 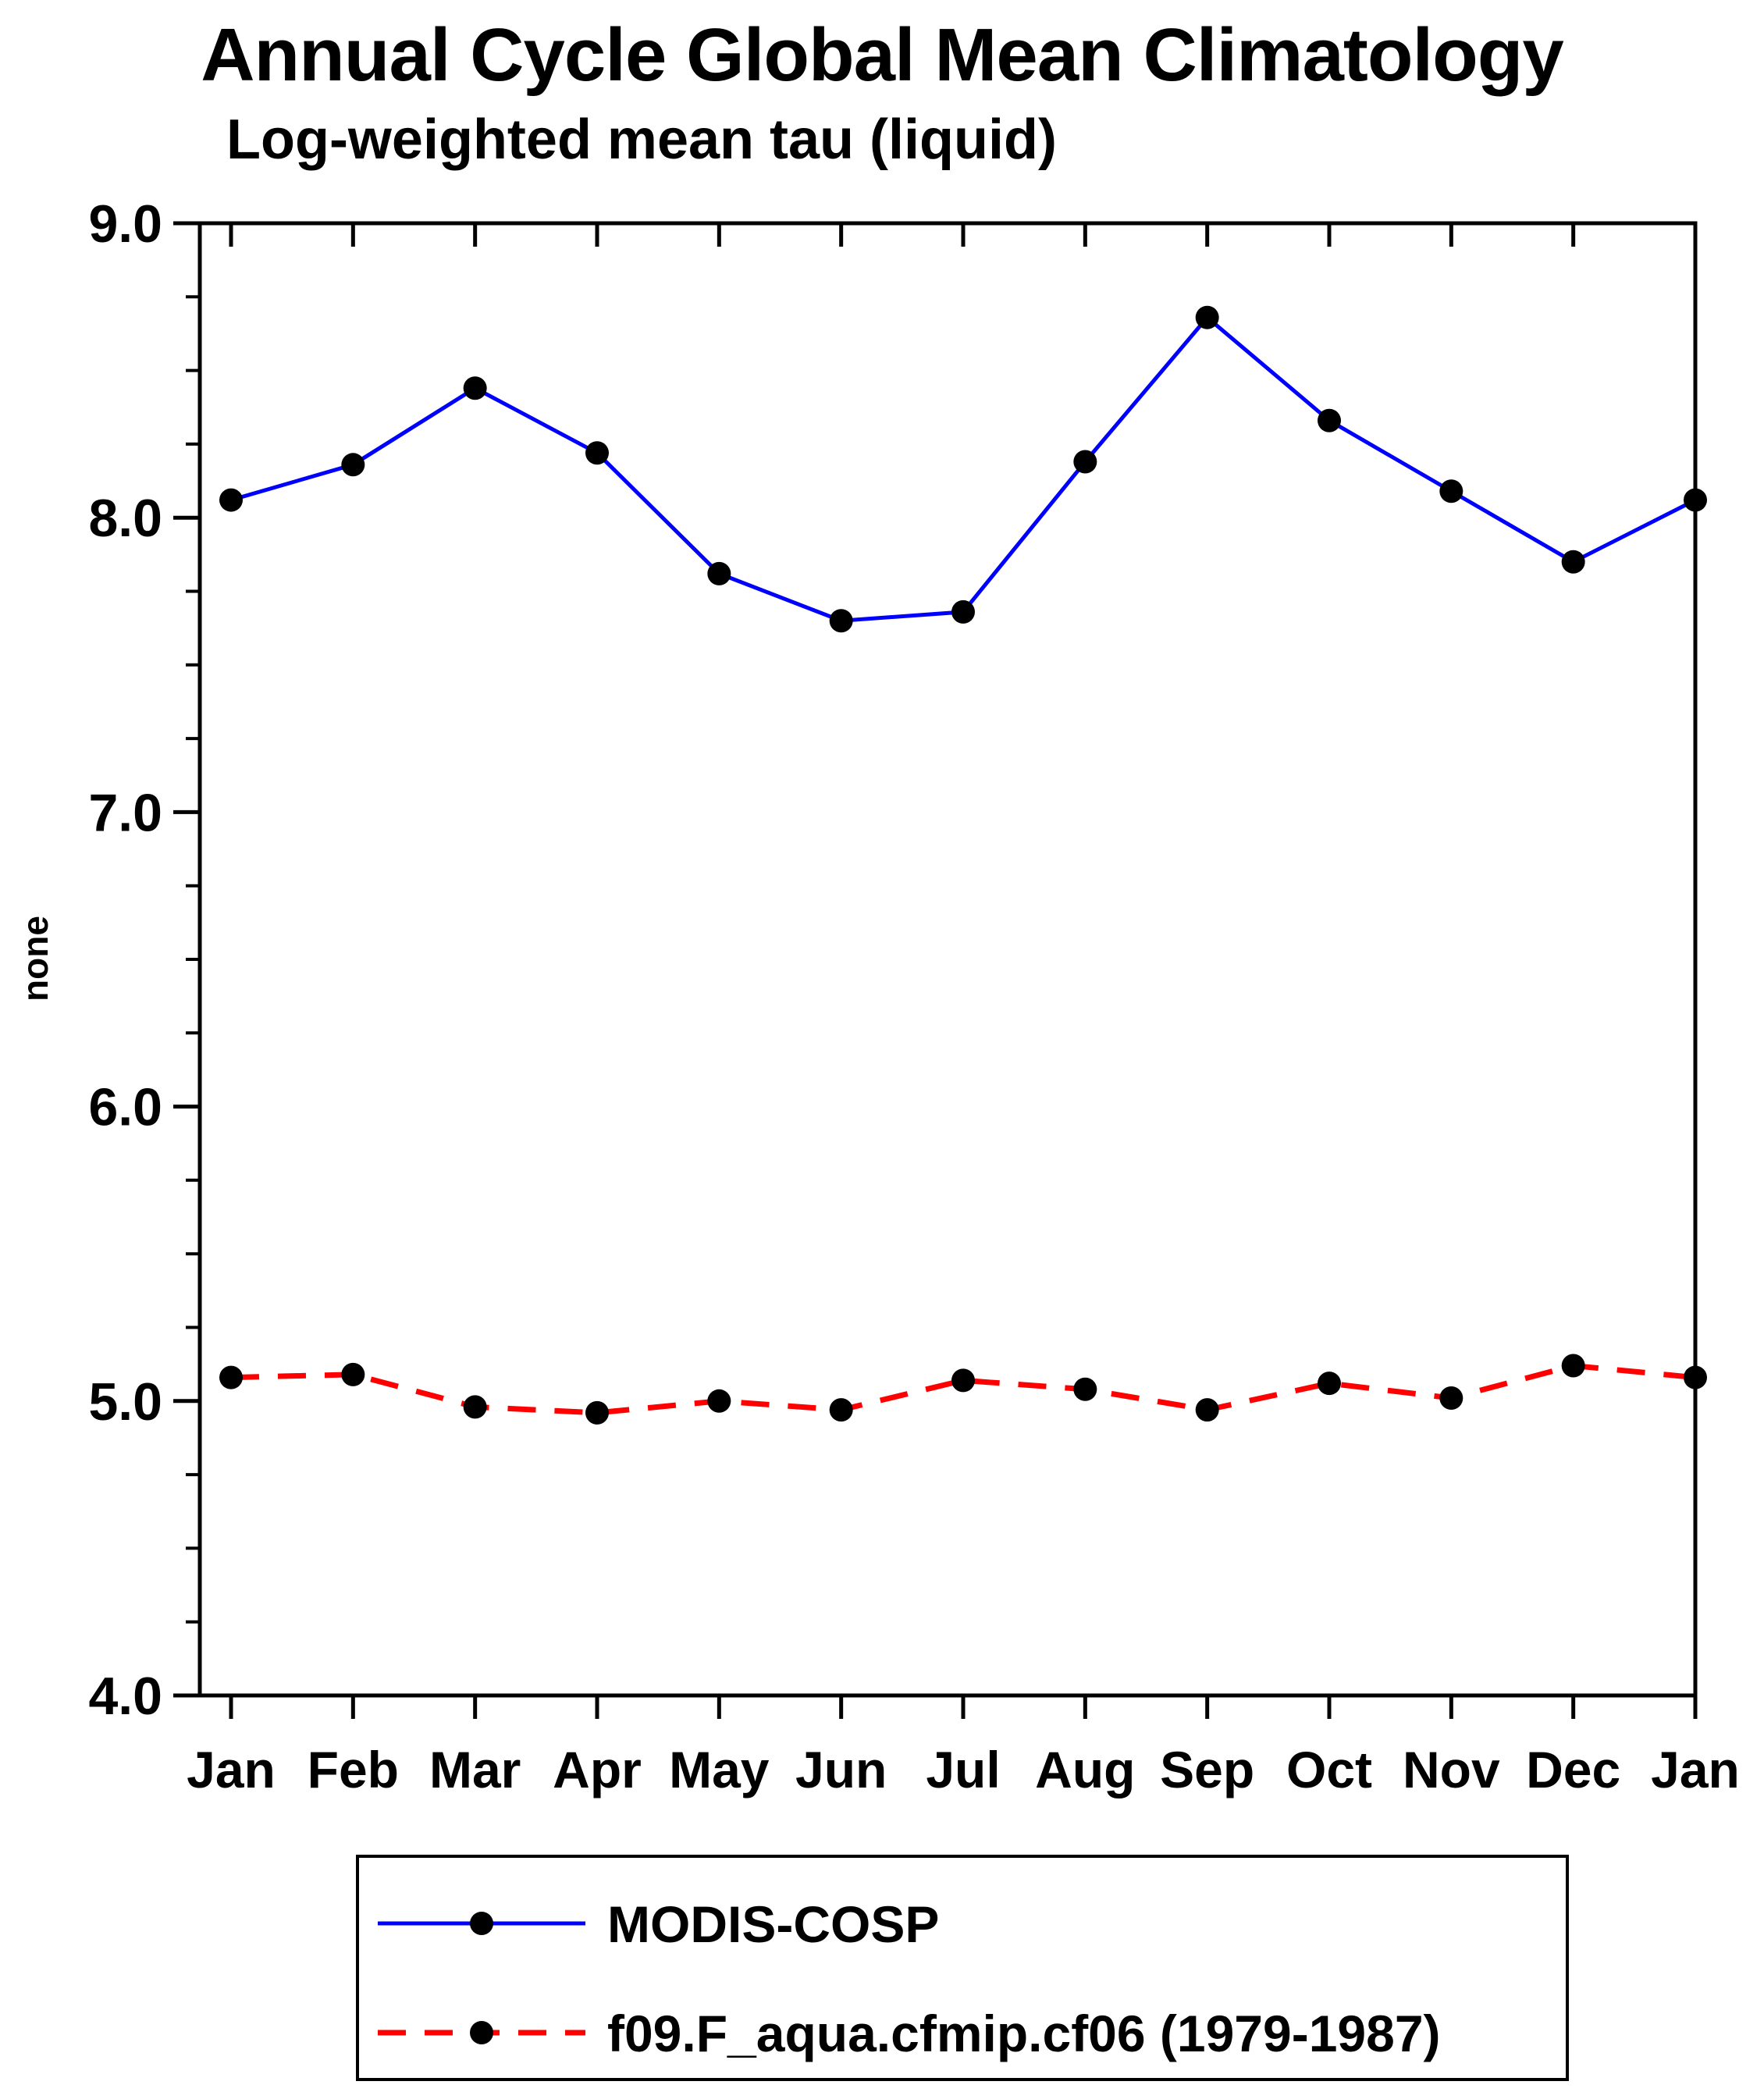 I want to click on y-tick-label: 6.0, so click(x=125, y=1107).